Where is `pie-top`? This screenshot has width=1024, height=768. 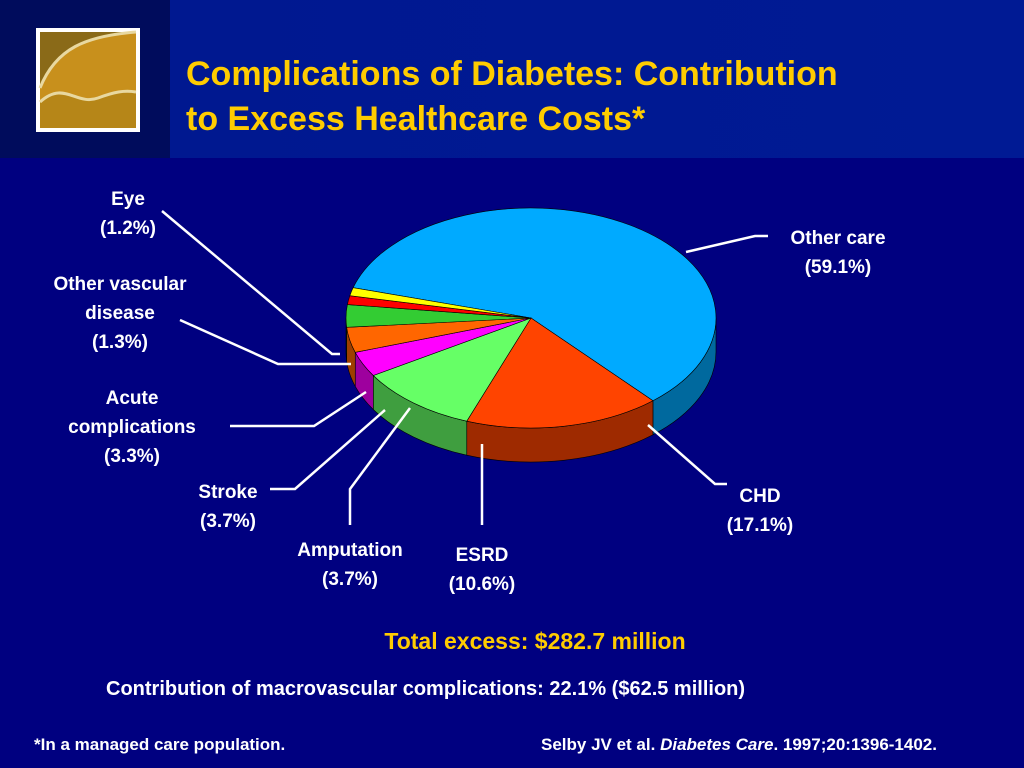 pie-top is located at coordinates (531, 318).